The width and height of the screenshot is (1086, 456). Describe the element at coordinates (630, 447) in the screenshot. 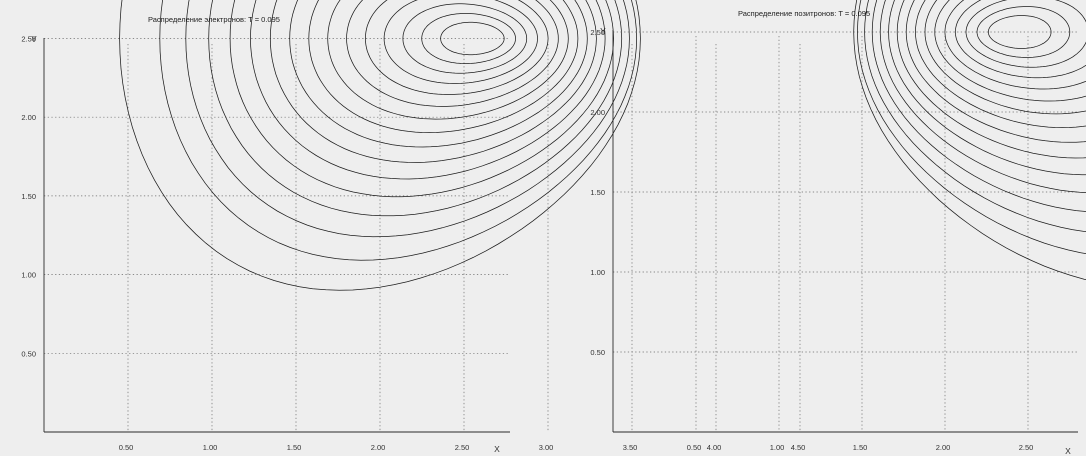

I see `x-tick-label: 3.50` at that location.